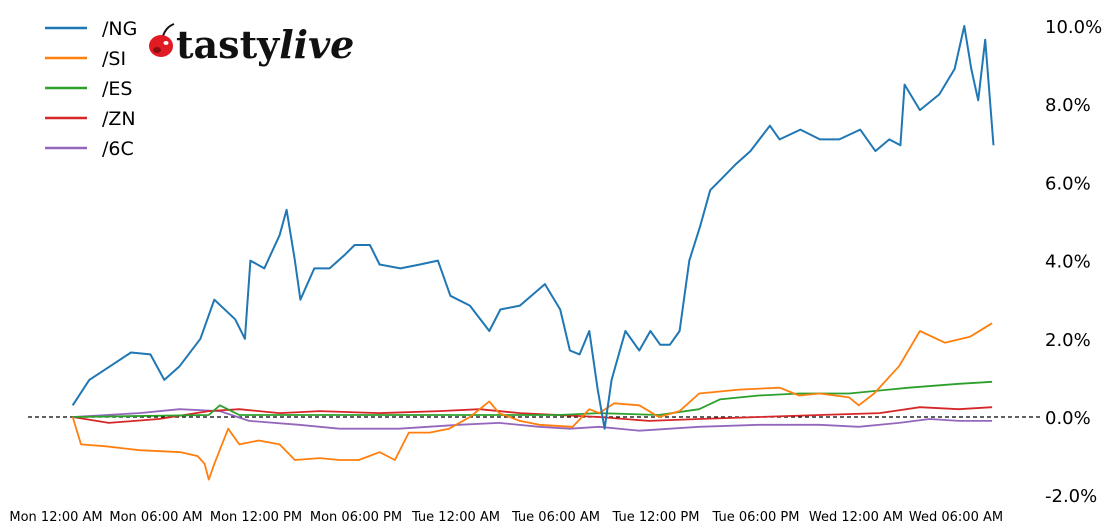 The width and height of the screenshot is (1117, 528). I want to click on series-line-6c, so click(532, 420).